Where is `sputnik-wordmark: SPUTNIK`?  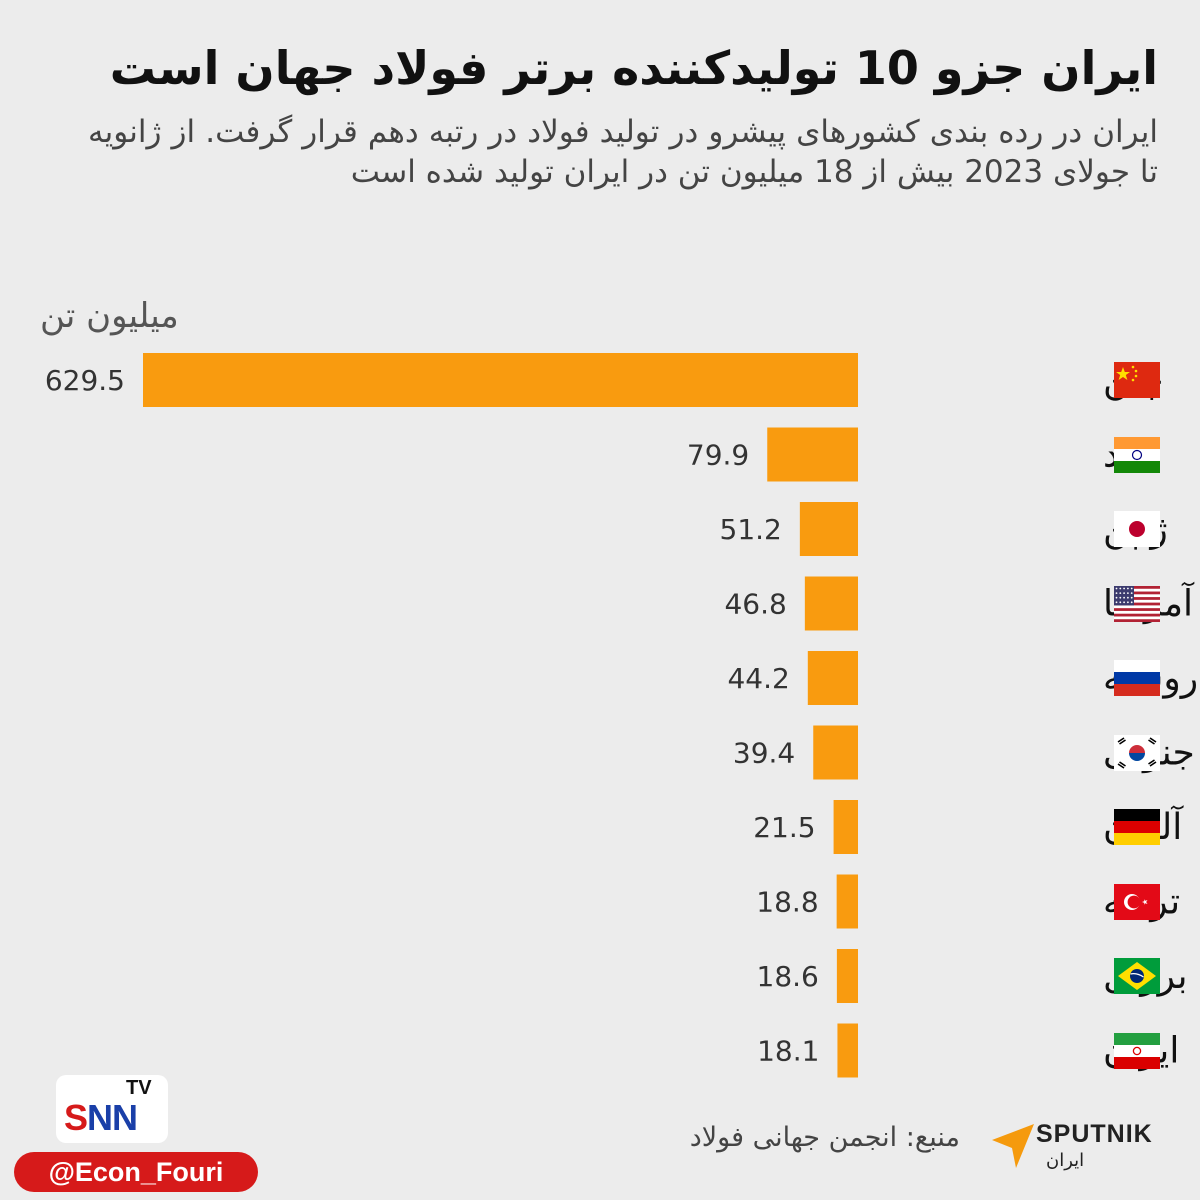
sputnik-wordmark: SPUTNIK is located at coordinates (1094, 1134).